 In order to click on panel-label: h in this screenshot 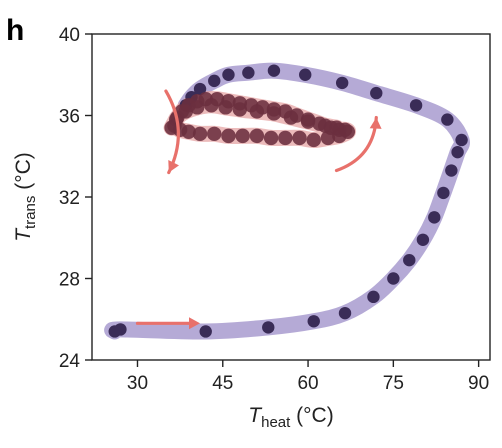, I will do `click(15, 30)`.